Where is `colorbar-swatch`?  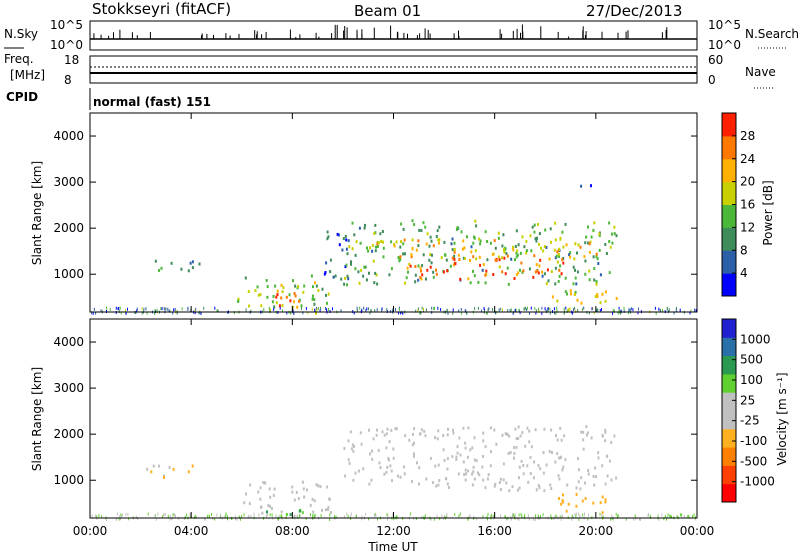
colorbar-swatch is located at coordinates (729, 262).